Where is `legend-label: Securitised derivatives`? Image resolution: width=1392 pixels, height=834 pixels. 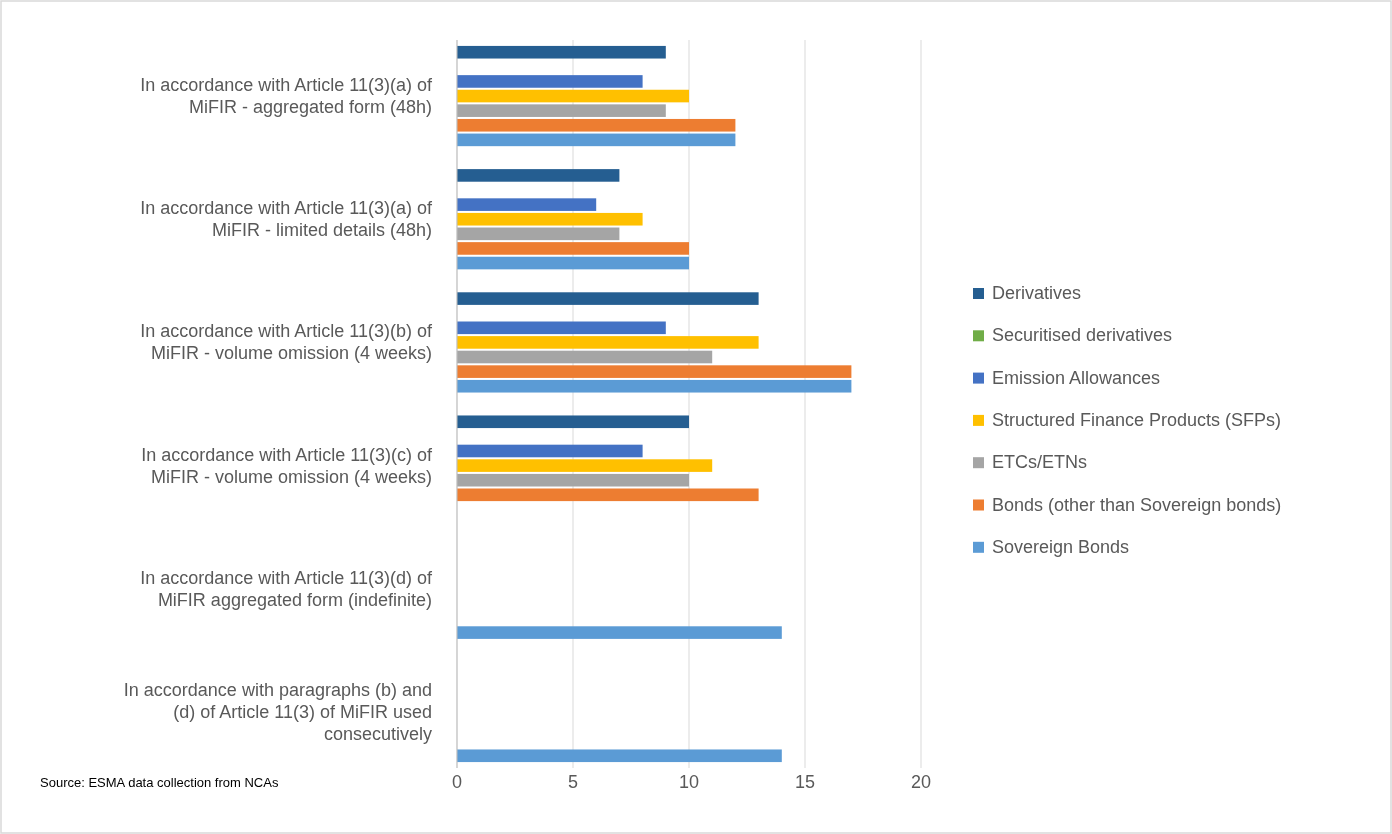 legend-label: Securitised derivatives is located at coordinates (1082, 335).